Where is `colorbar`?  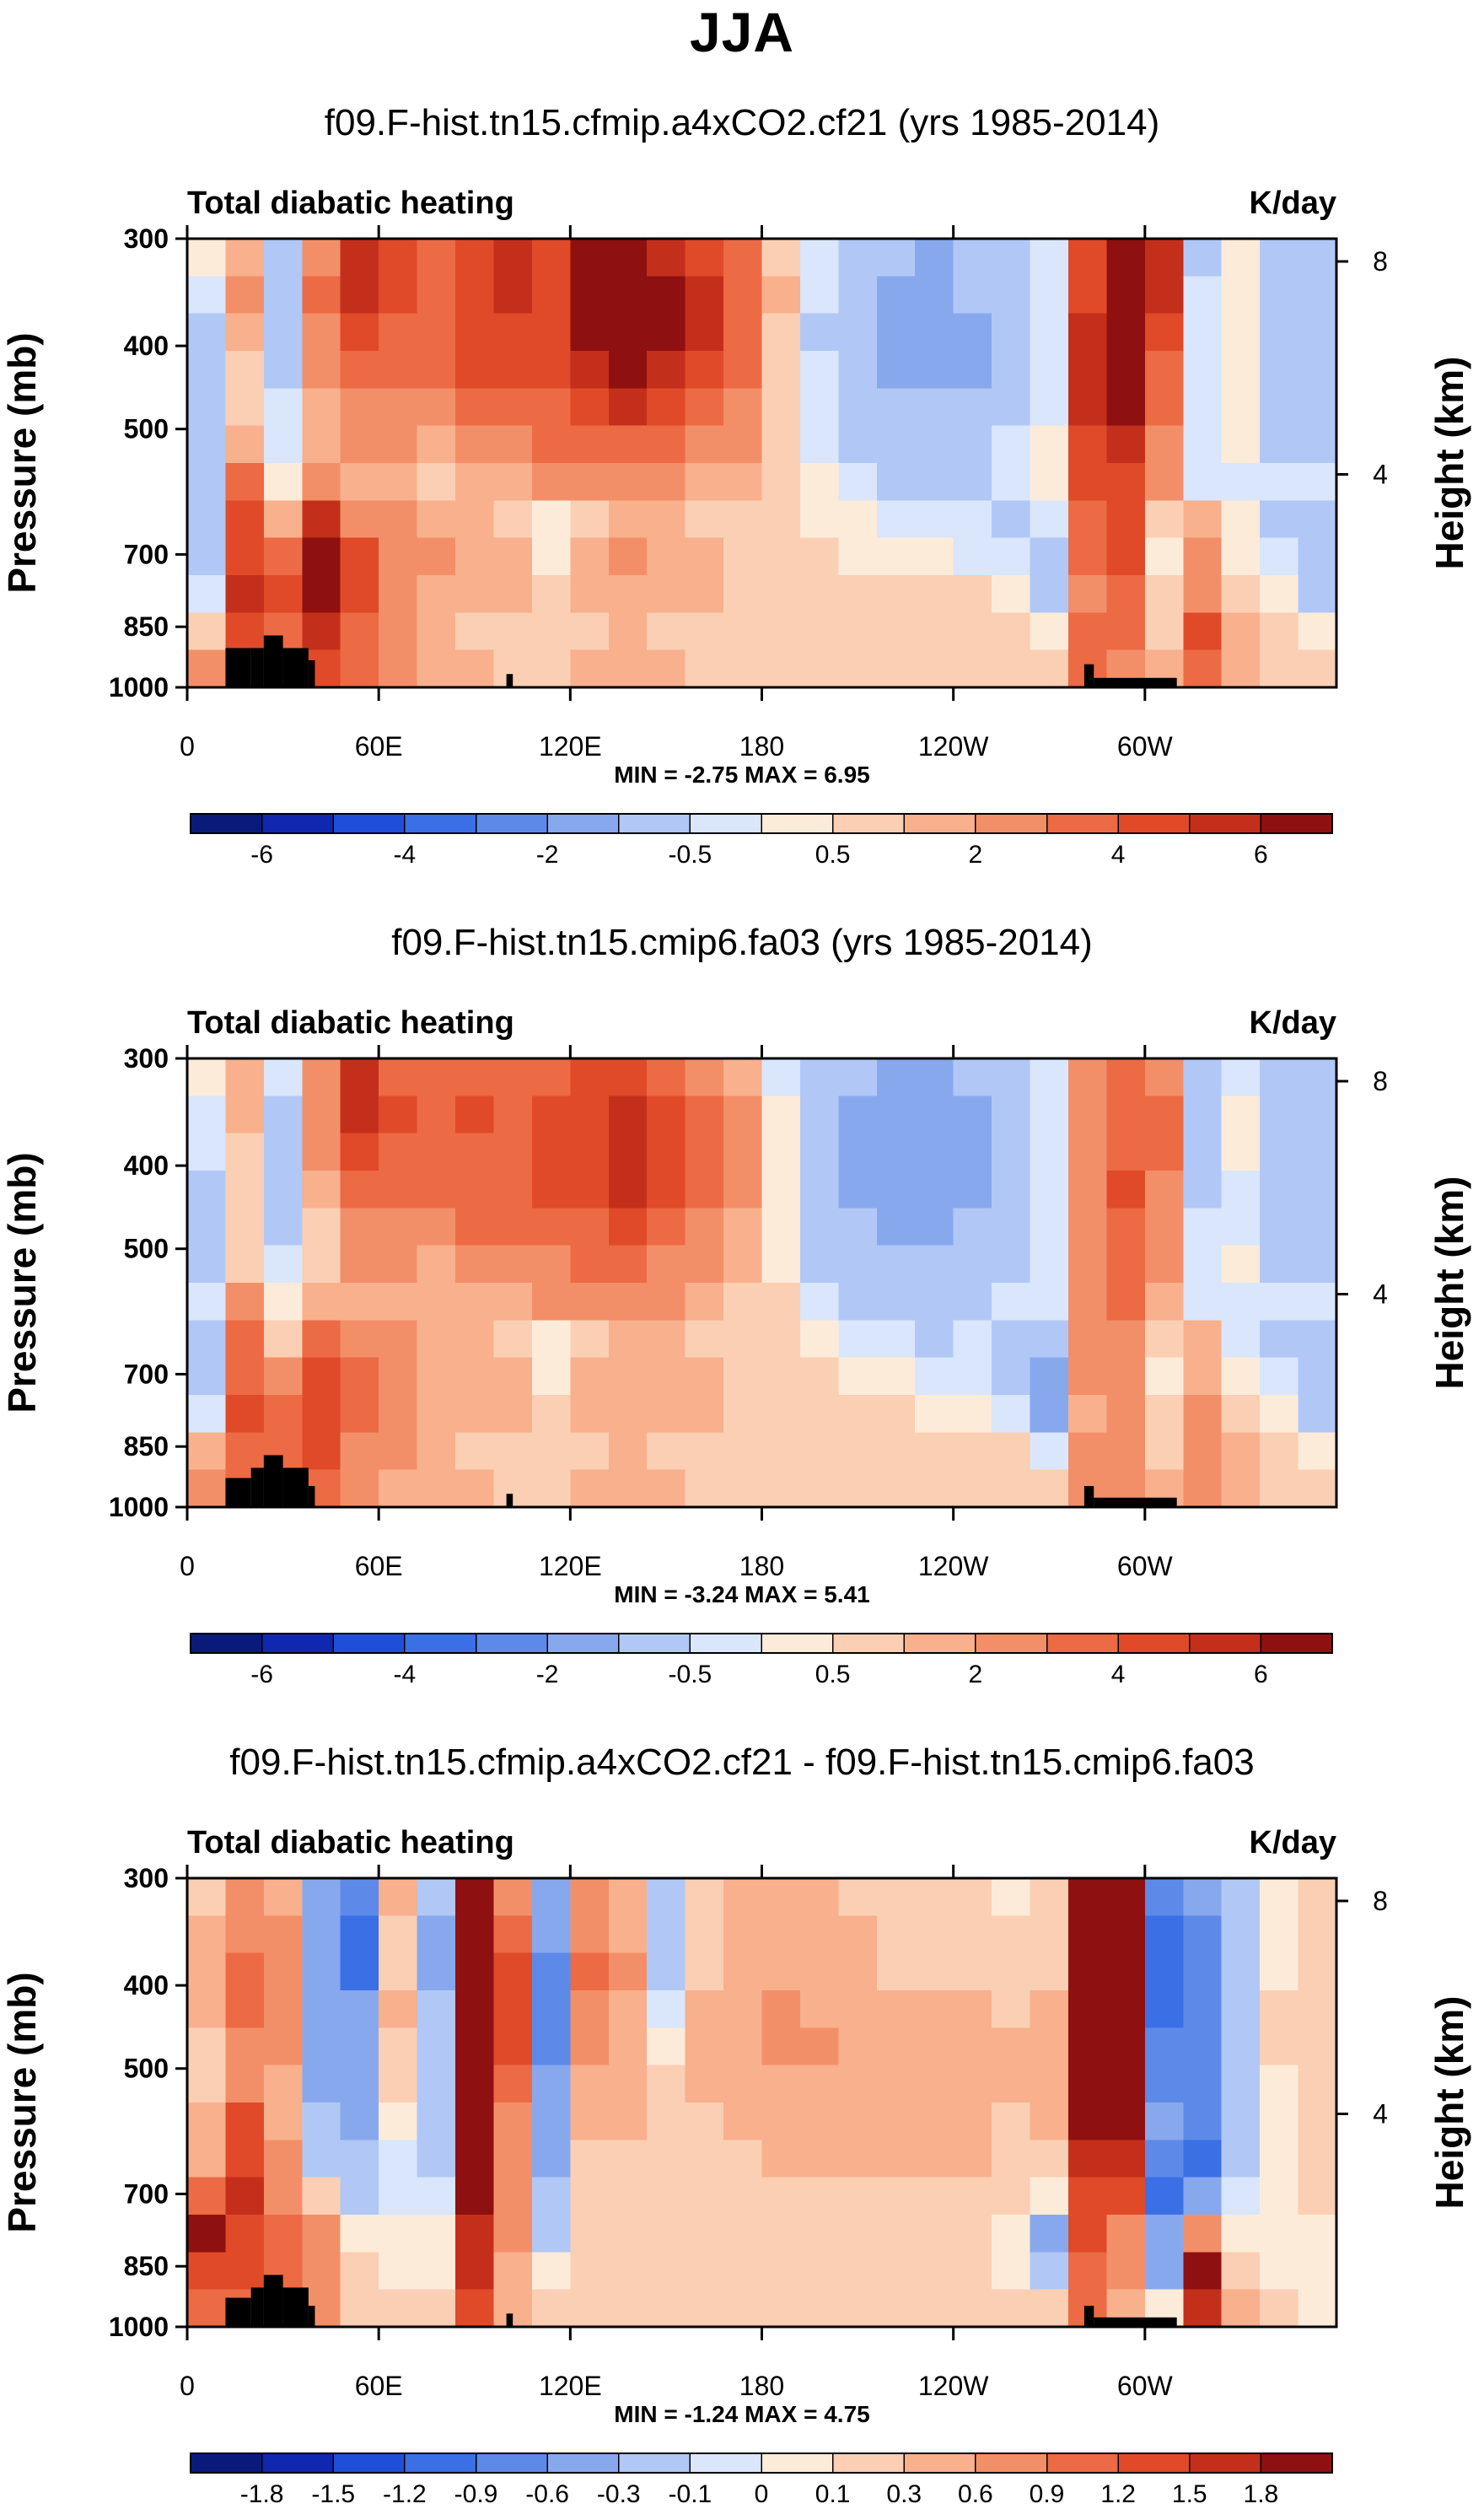
colorbar is located at coordinates (761, 2463).